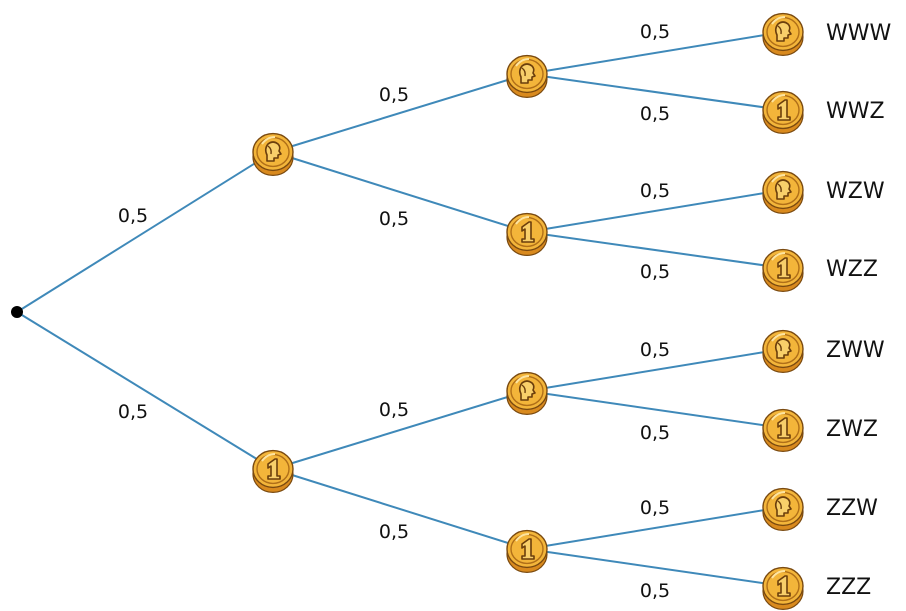 The width and height of the screenshot is (906, 611). What do you see at coordinates (655, 272) in the screenshot?
I see `probability-label-level3-4: 0,5` at bounding box center [655, 272].